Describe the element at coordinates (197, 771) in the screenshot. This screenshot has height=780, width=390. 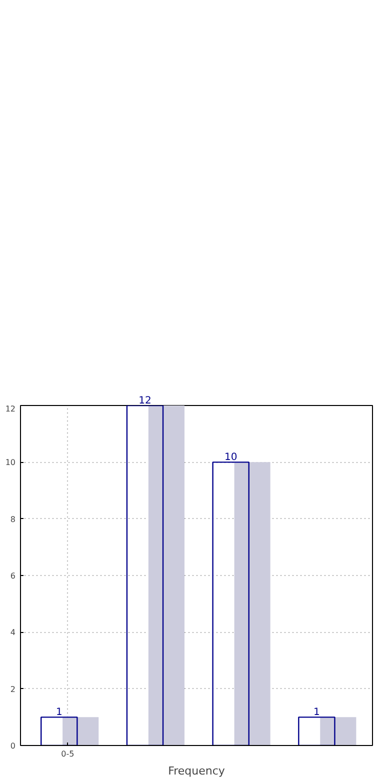
I see `x-axis-title: Frequency` at that location.